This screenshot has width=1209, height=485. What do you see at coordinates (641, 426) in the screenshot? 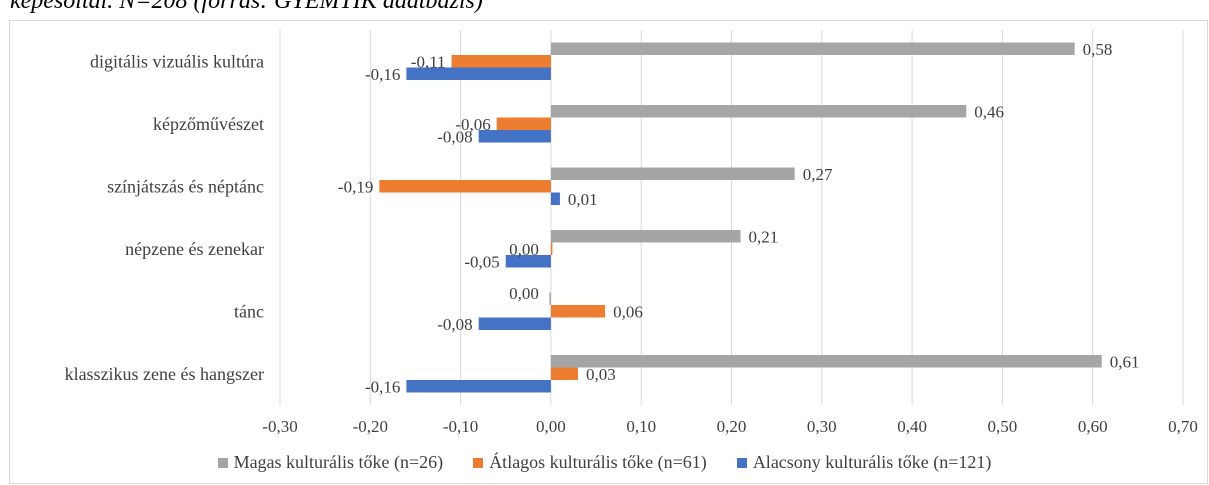
I see `x-tick-label: 0,10` at bounding box center [641, 426].